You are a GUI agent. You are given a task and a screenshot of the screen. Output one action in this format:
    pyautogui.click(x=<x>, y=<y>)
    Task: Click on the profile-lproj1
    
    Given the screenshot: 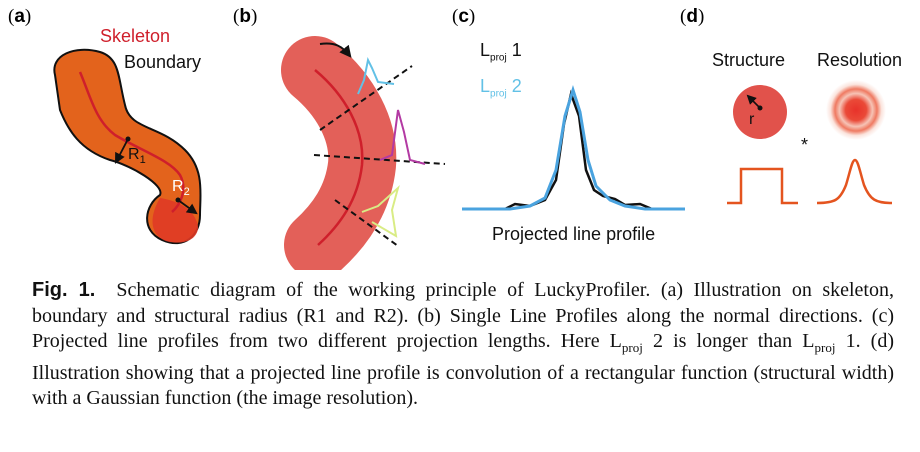 What is the action you would take?
    pyautogui.click(x=573, y=150)
    